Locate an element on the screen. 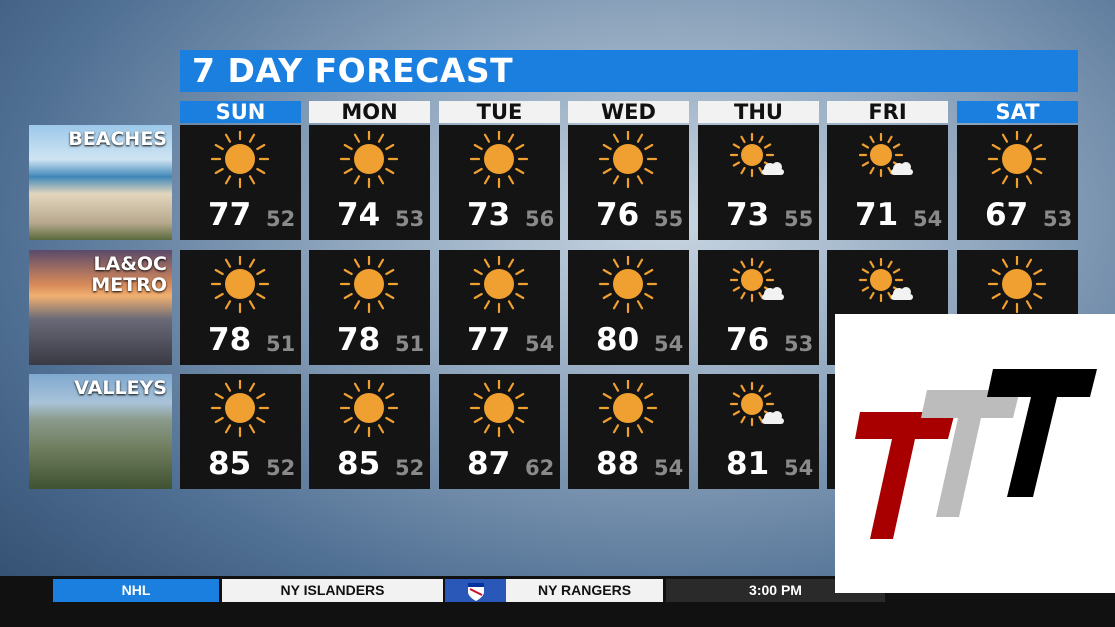  forecast-cell: 73 55 is located at coordinates (758, 182).